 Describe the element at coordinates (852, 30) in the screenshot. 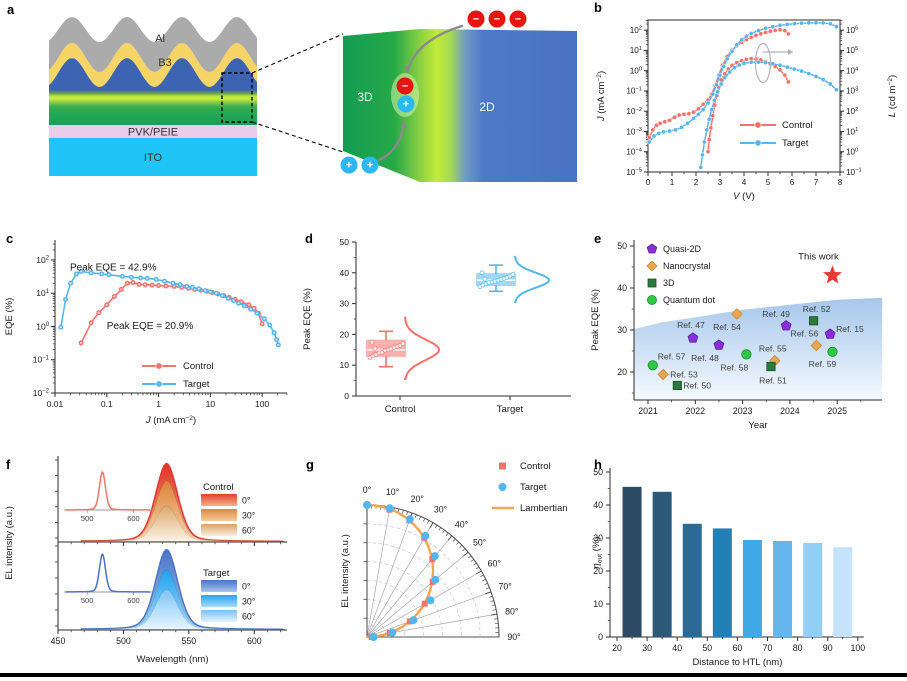

I see `svg-text: 106` at that location.